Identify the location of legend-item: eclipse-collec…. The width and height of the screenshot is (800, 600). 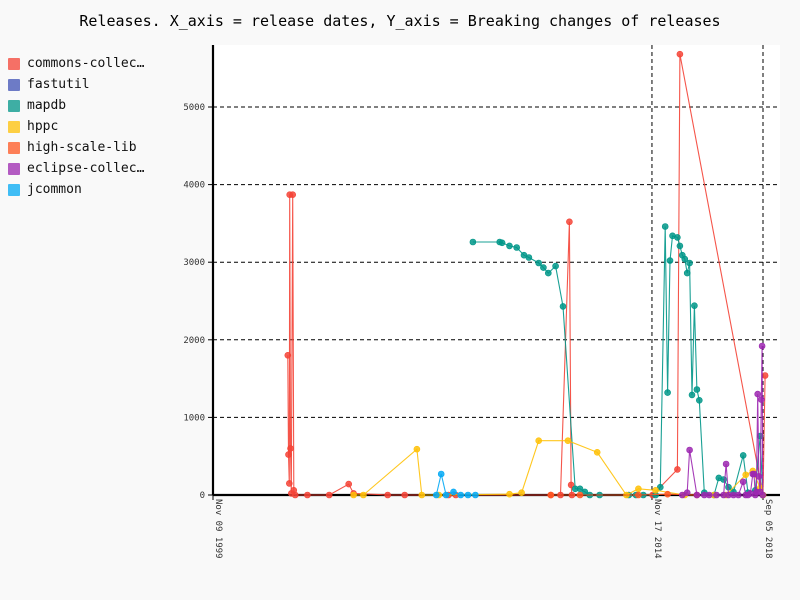
(76, 168).